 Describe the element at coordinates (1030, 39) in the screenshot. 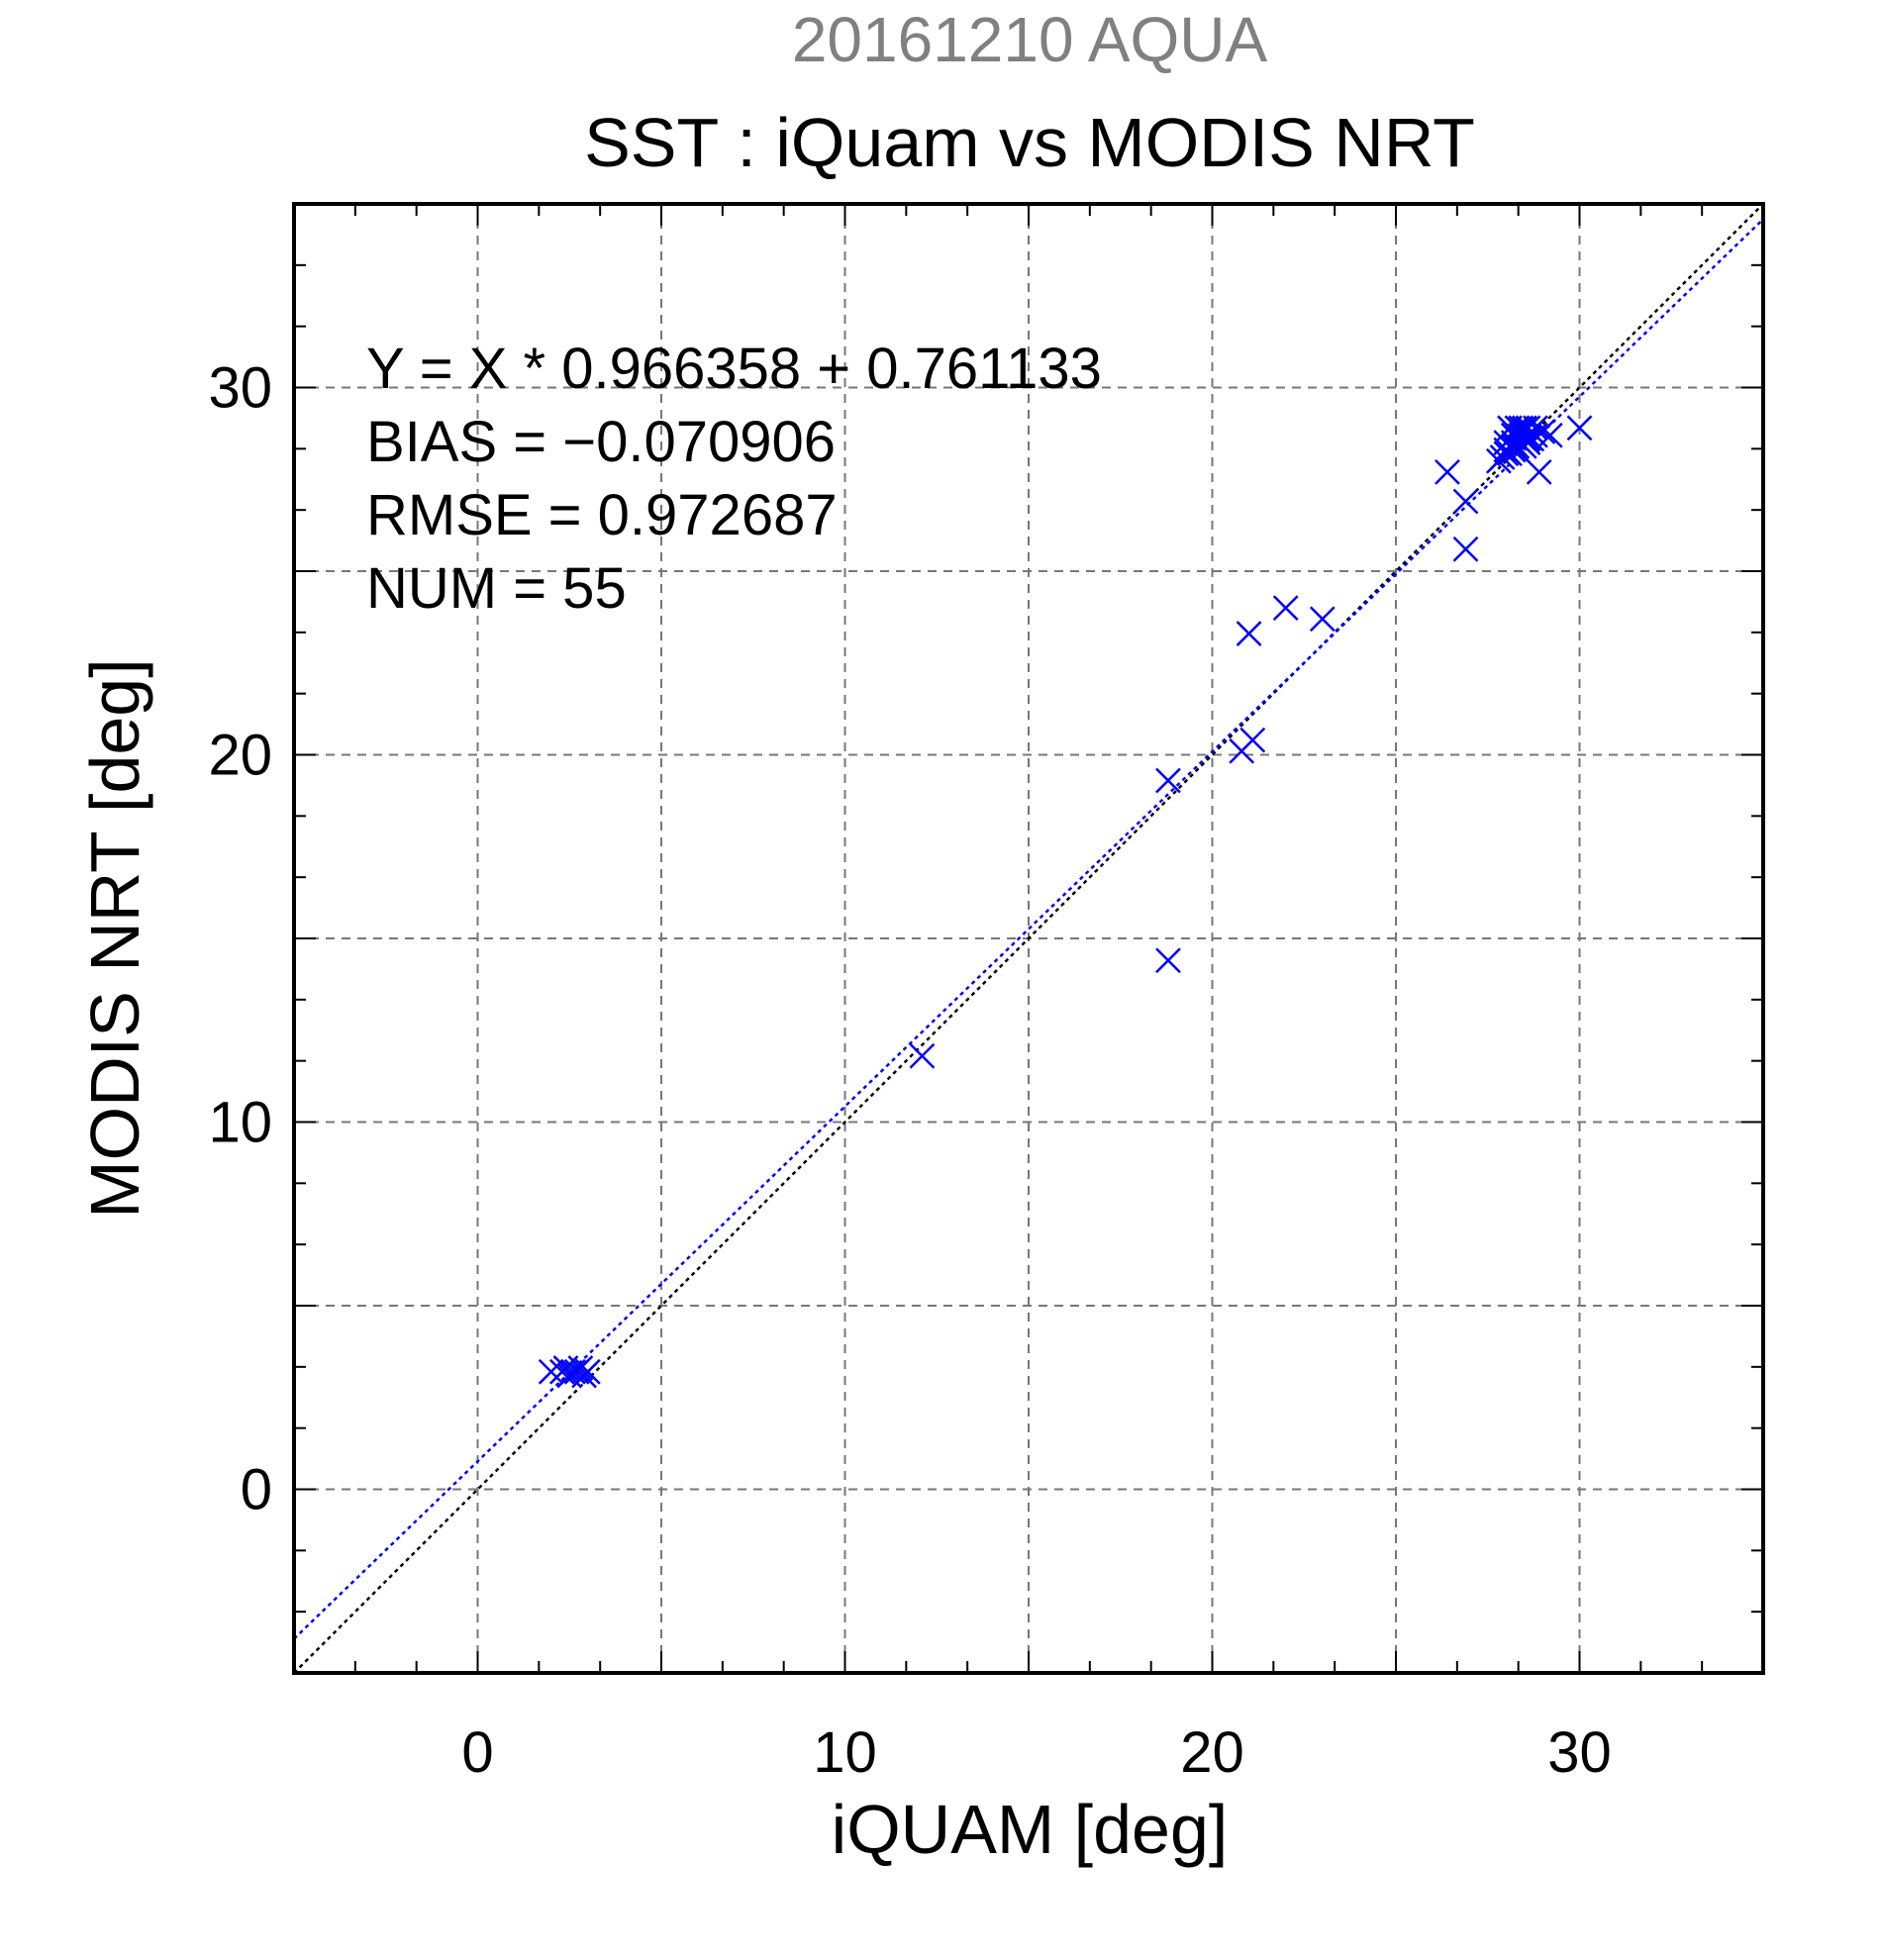

I see `chart-supertitle: 20161210 AQUA` at that location.